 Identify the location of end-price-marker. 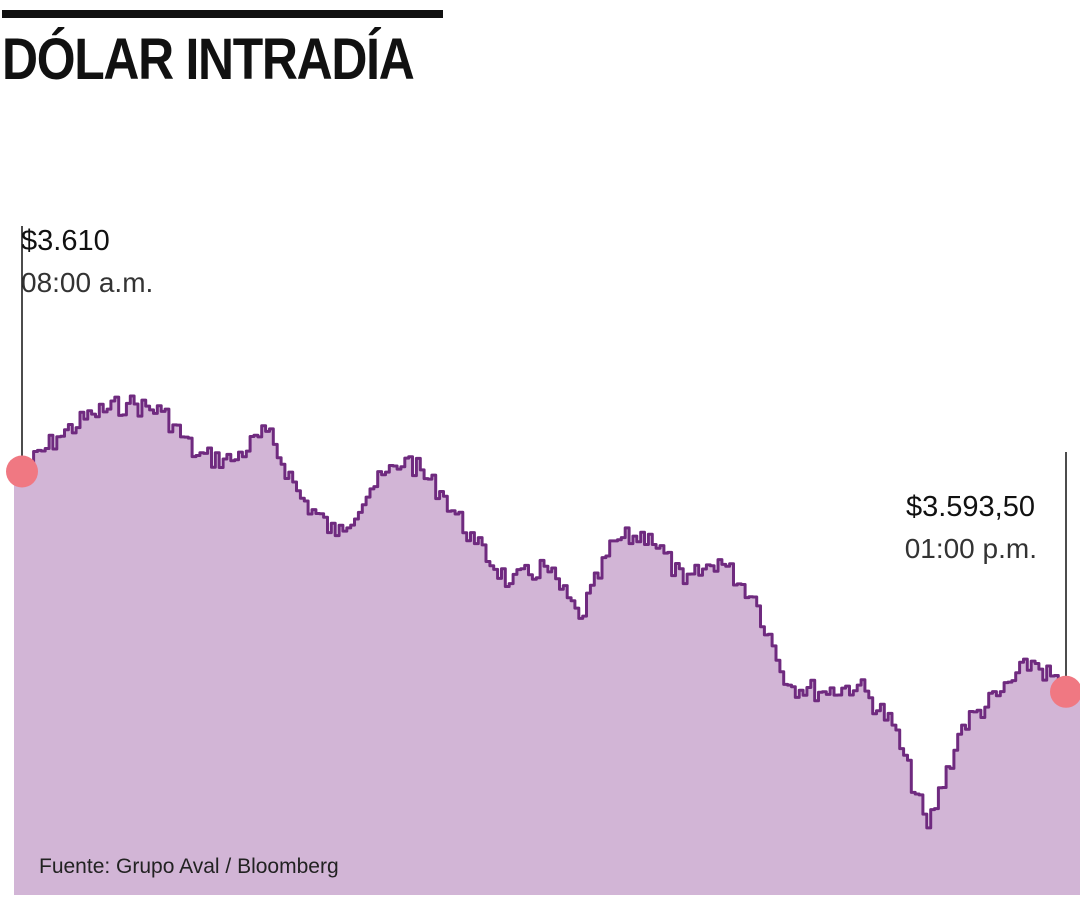
(1065, 691).